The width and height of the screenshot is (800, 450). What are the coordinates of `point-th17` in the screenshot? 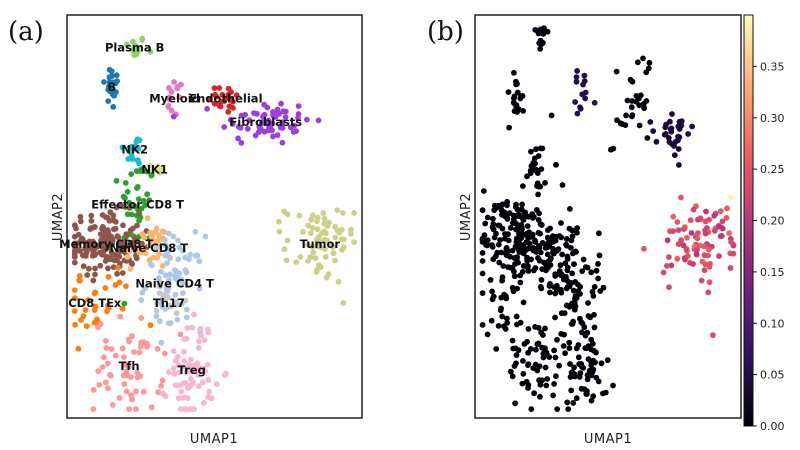 It's located at (167, 297).